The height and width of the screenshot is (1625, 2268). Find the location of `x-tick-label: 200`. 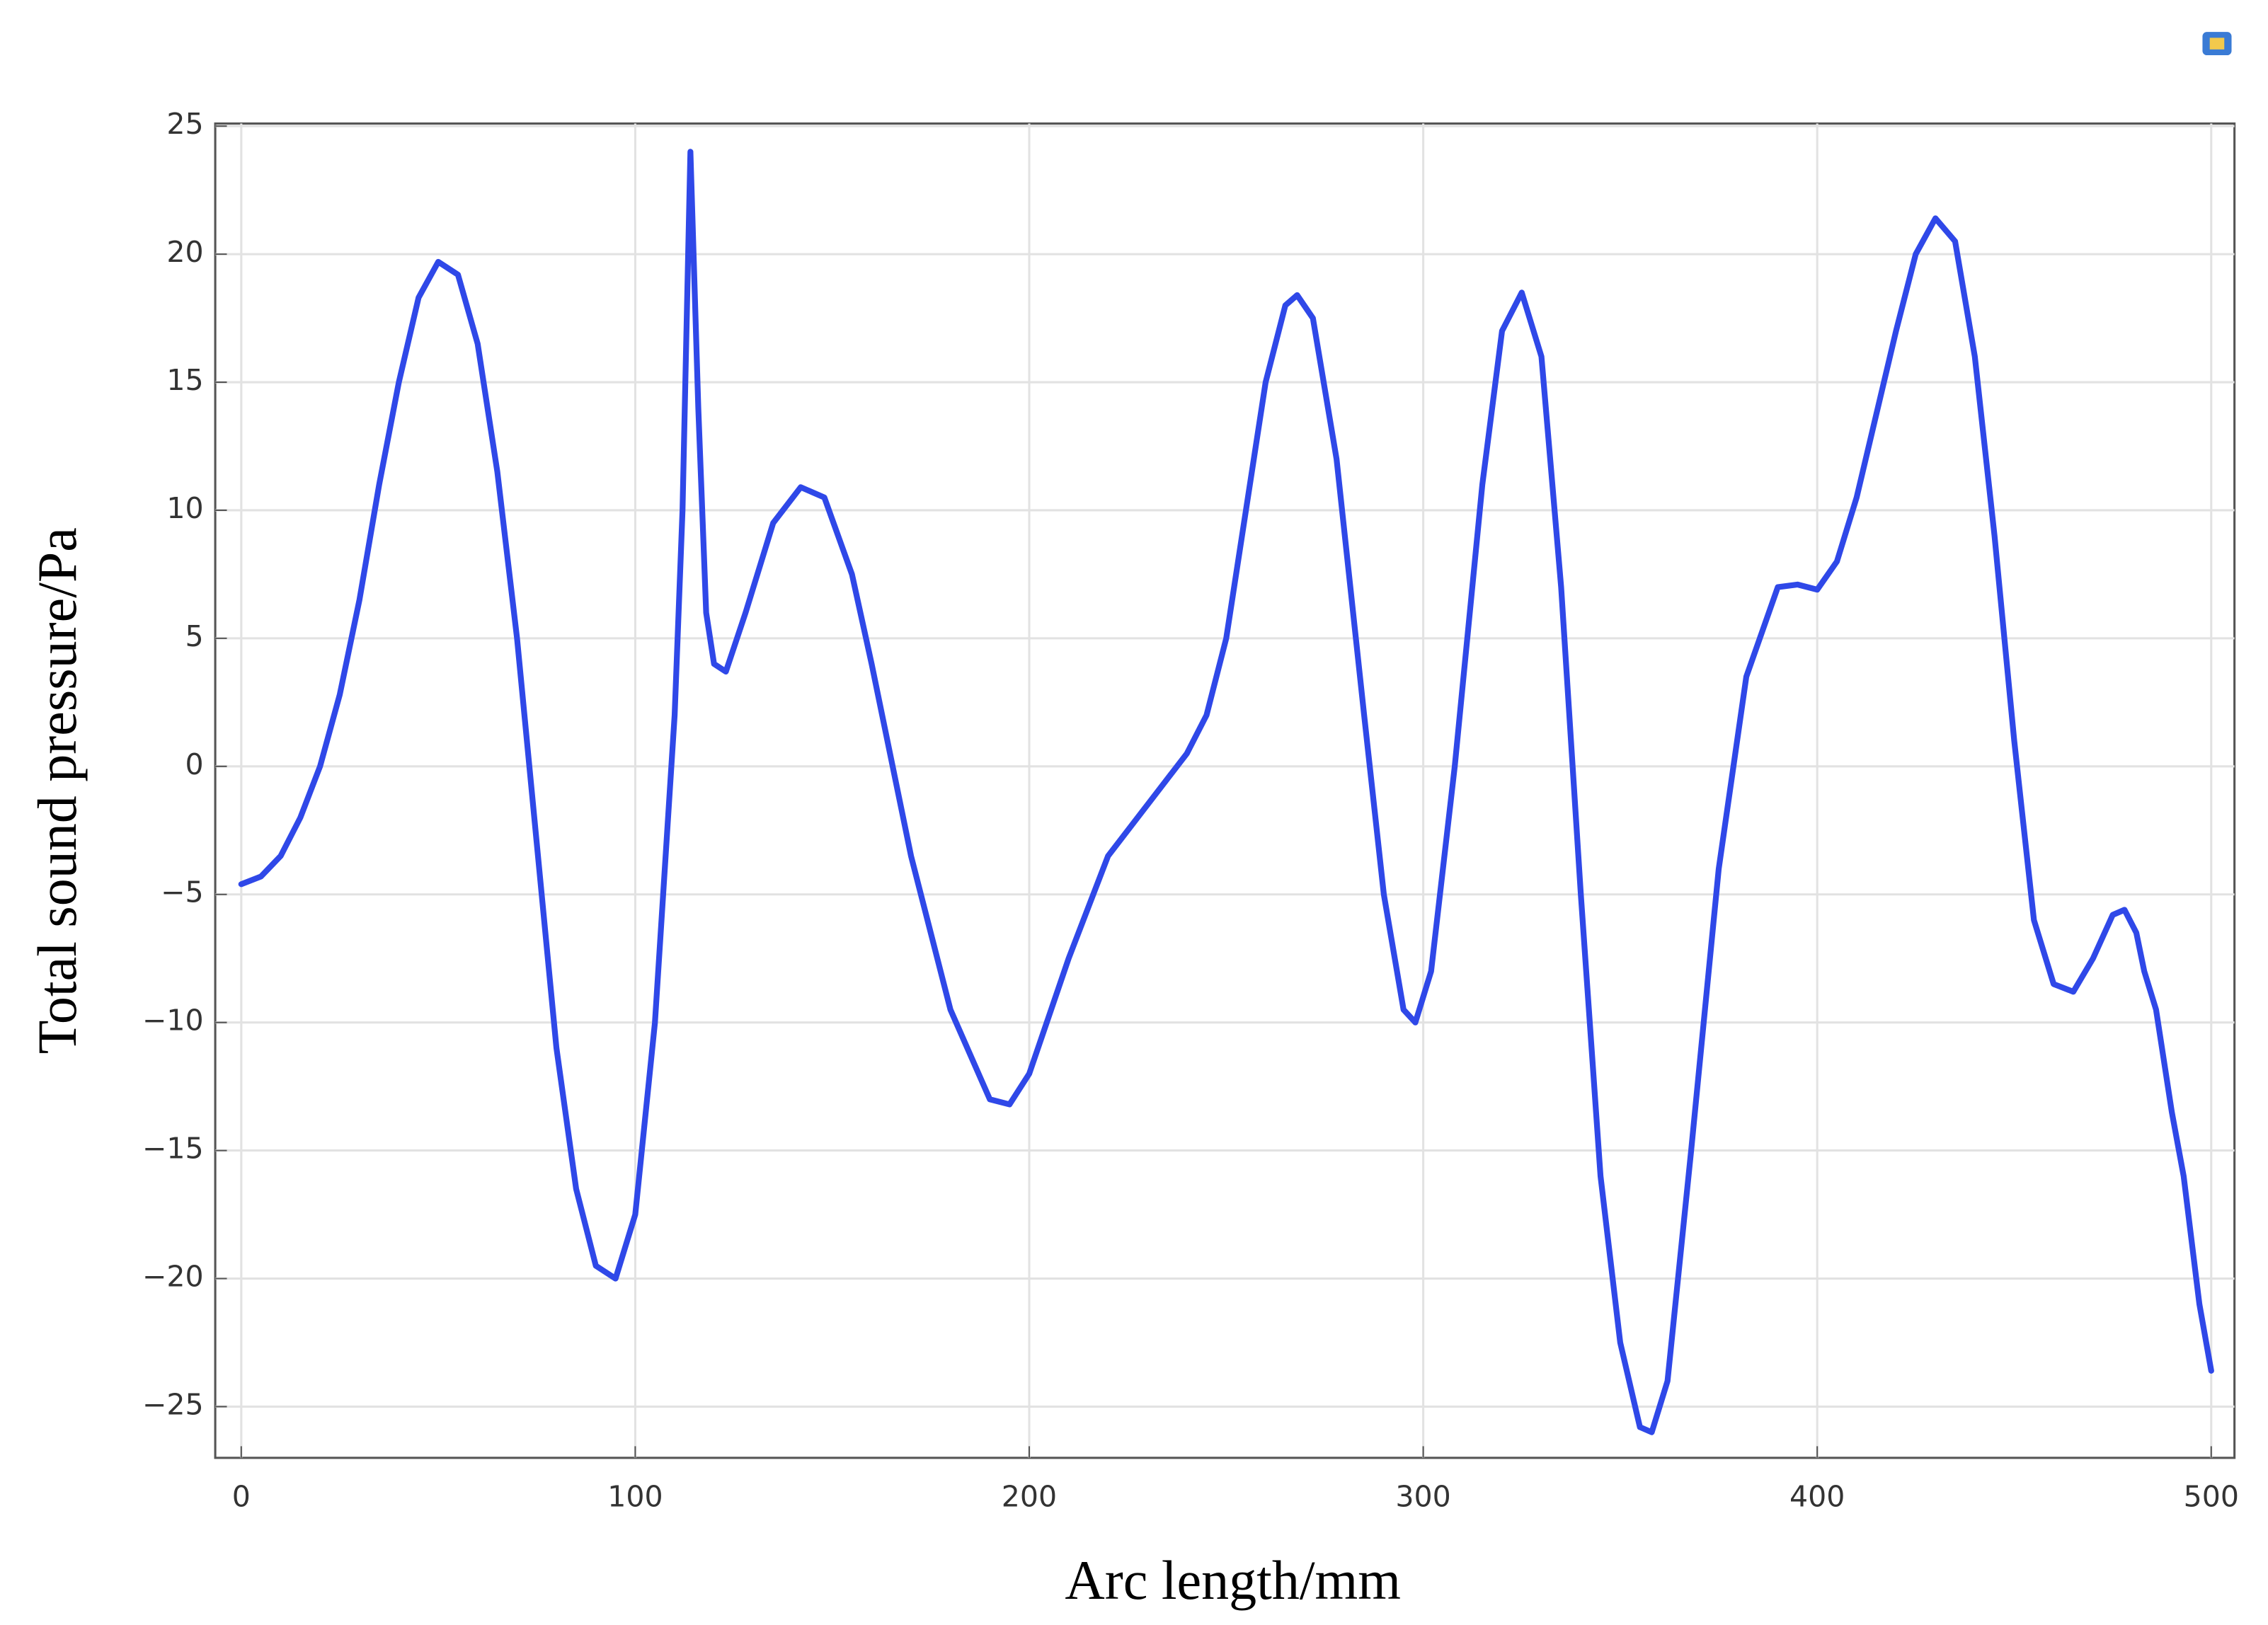

x-tick-label: 200 is located at coordinates (1029, 1496).